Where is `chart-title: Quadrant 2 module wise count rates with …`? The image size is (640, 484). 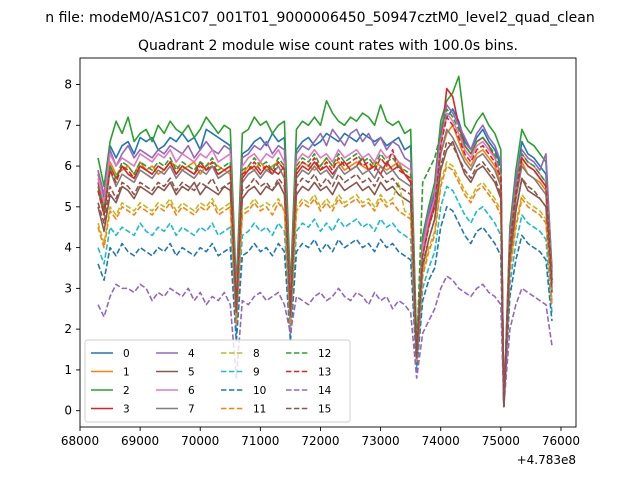 chart-title: Quadrant 2 module wise count rates with … is located at coordinates (328, 46).